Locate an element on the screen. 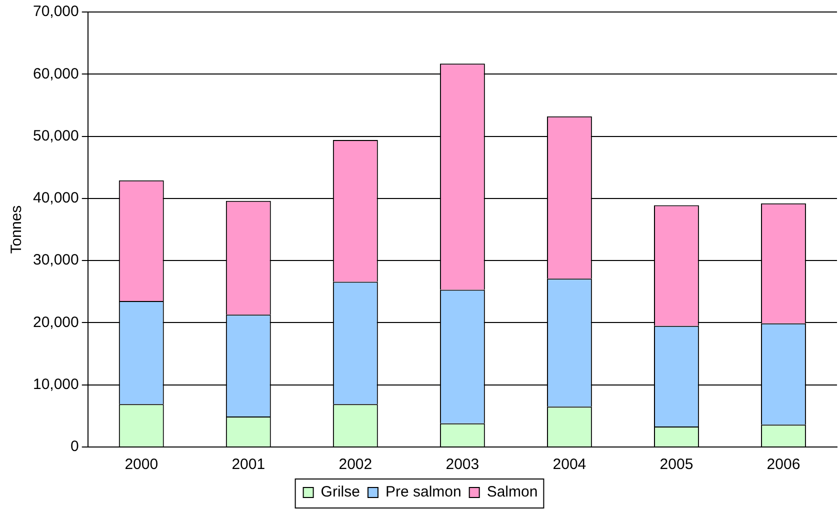  legend-label: Salmon is located at coordinates (512, 492).